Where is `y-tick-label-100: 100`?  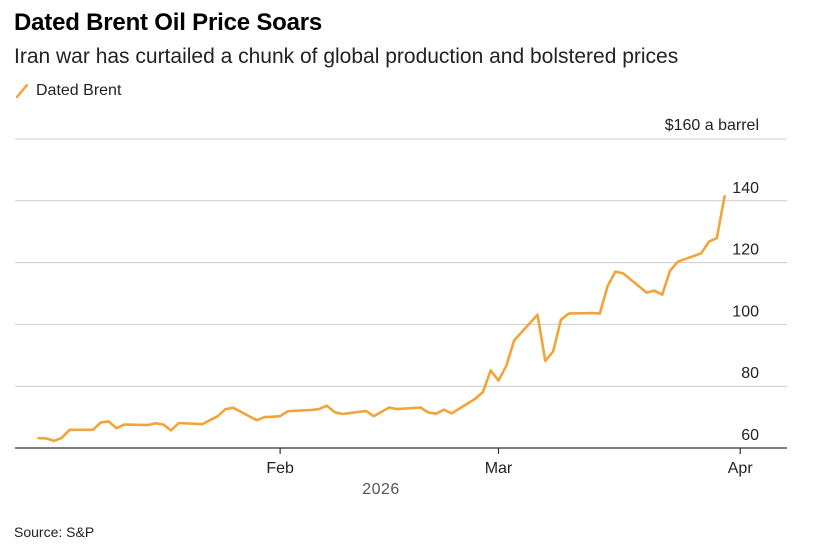
y-tick-label-100: 100 is located at coordinates (745, 311).